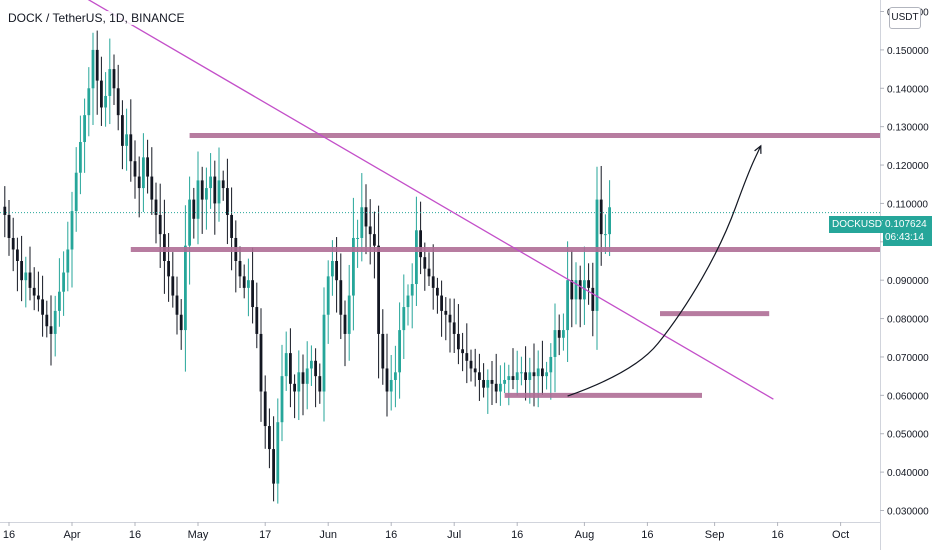  Describe the element at coordinates (440, 531) in the screenshot. I see `time-axis: 16 Apr 16 May 17 Jun 16 Jul 16 Aug 16 Sep 16 Oct` at that location.